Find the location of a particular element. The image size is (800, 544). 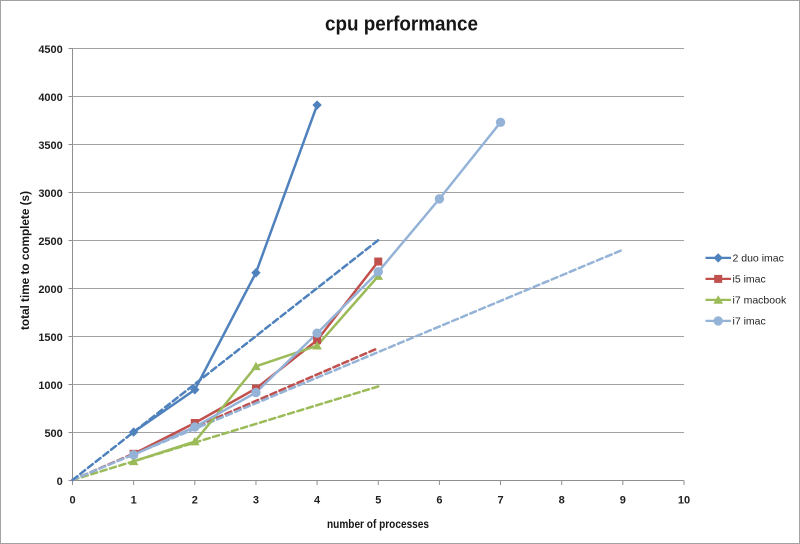

svg-text: i7 imac is located at coordinates (749, 322).